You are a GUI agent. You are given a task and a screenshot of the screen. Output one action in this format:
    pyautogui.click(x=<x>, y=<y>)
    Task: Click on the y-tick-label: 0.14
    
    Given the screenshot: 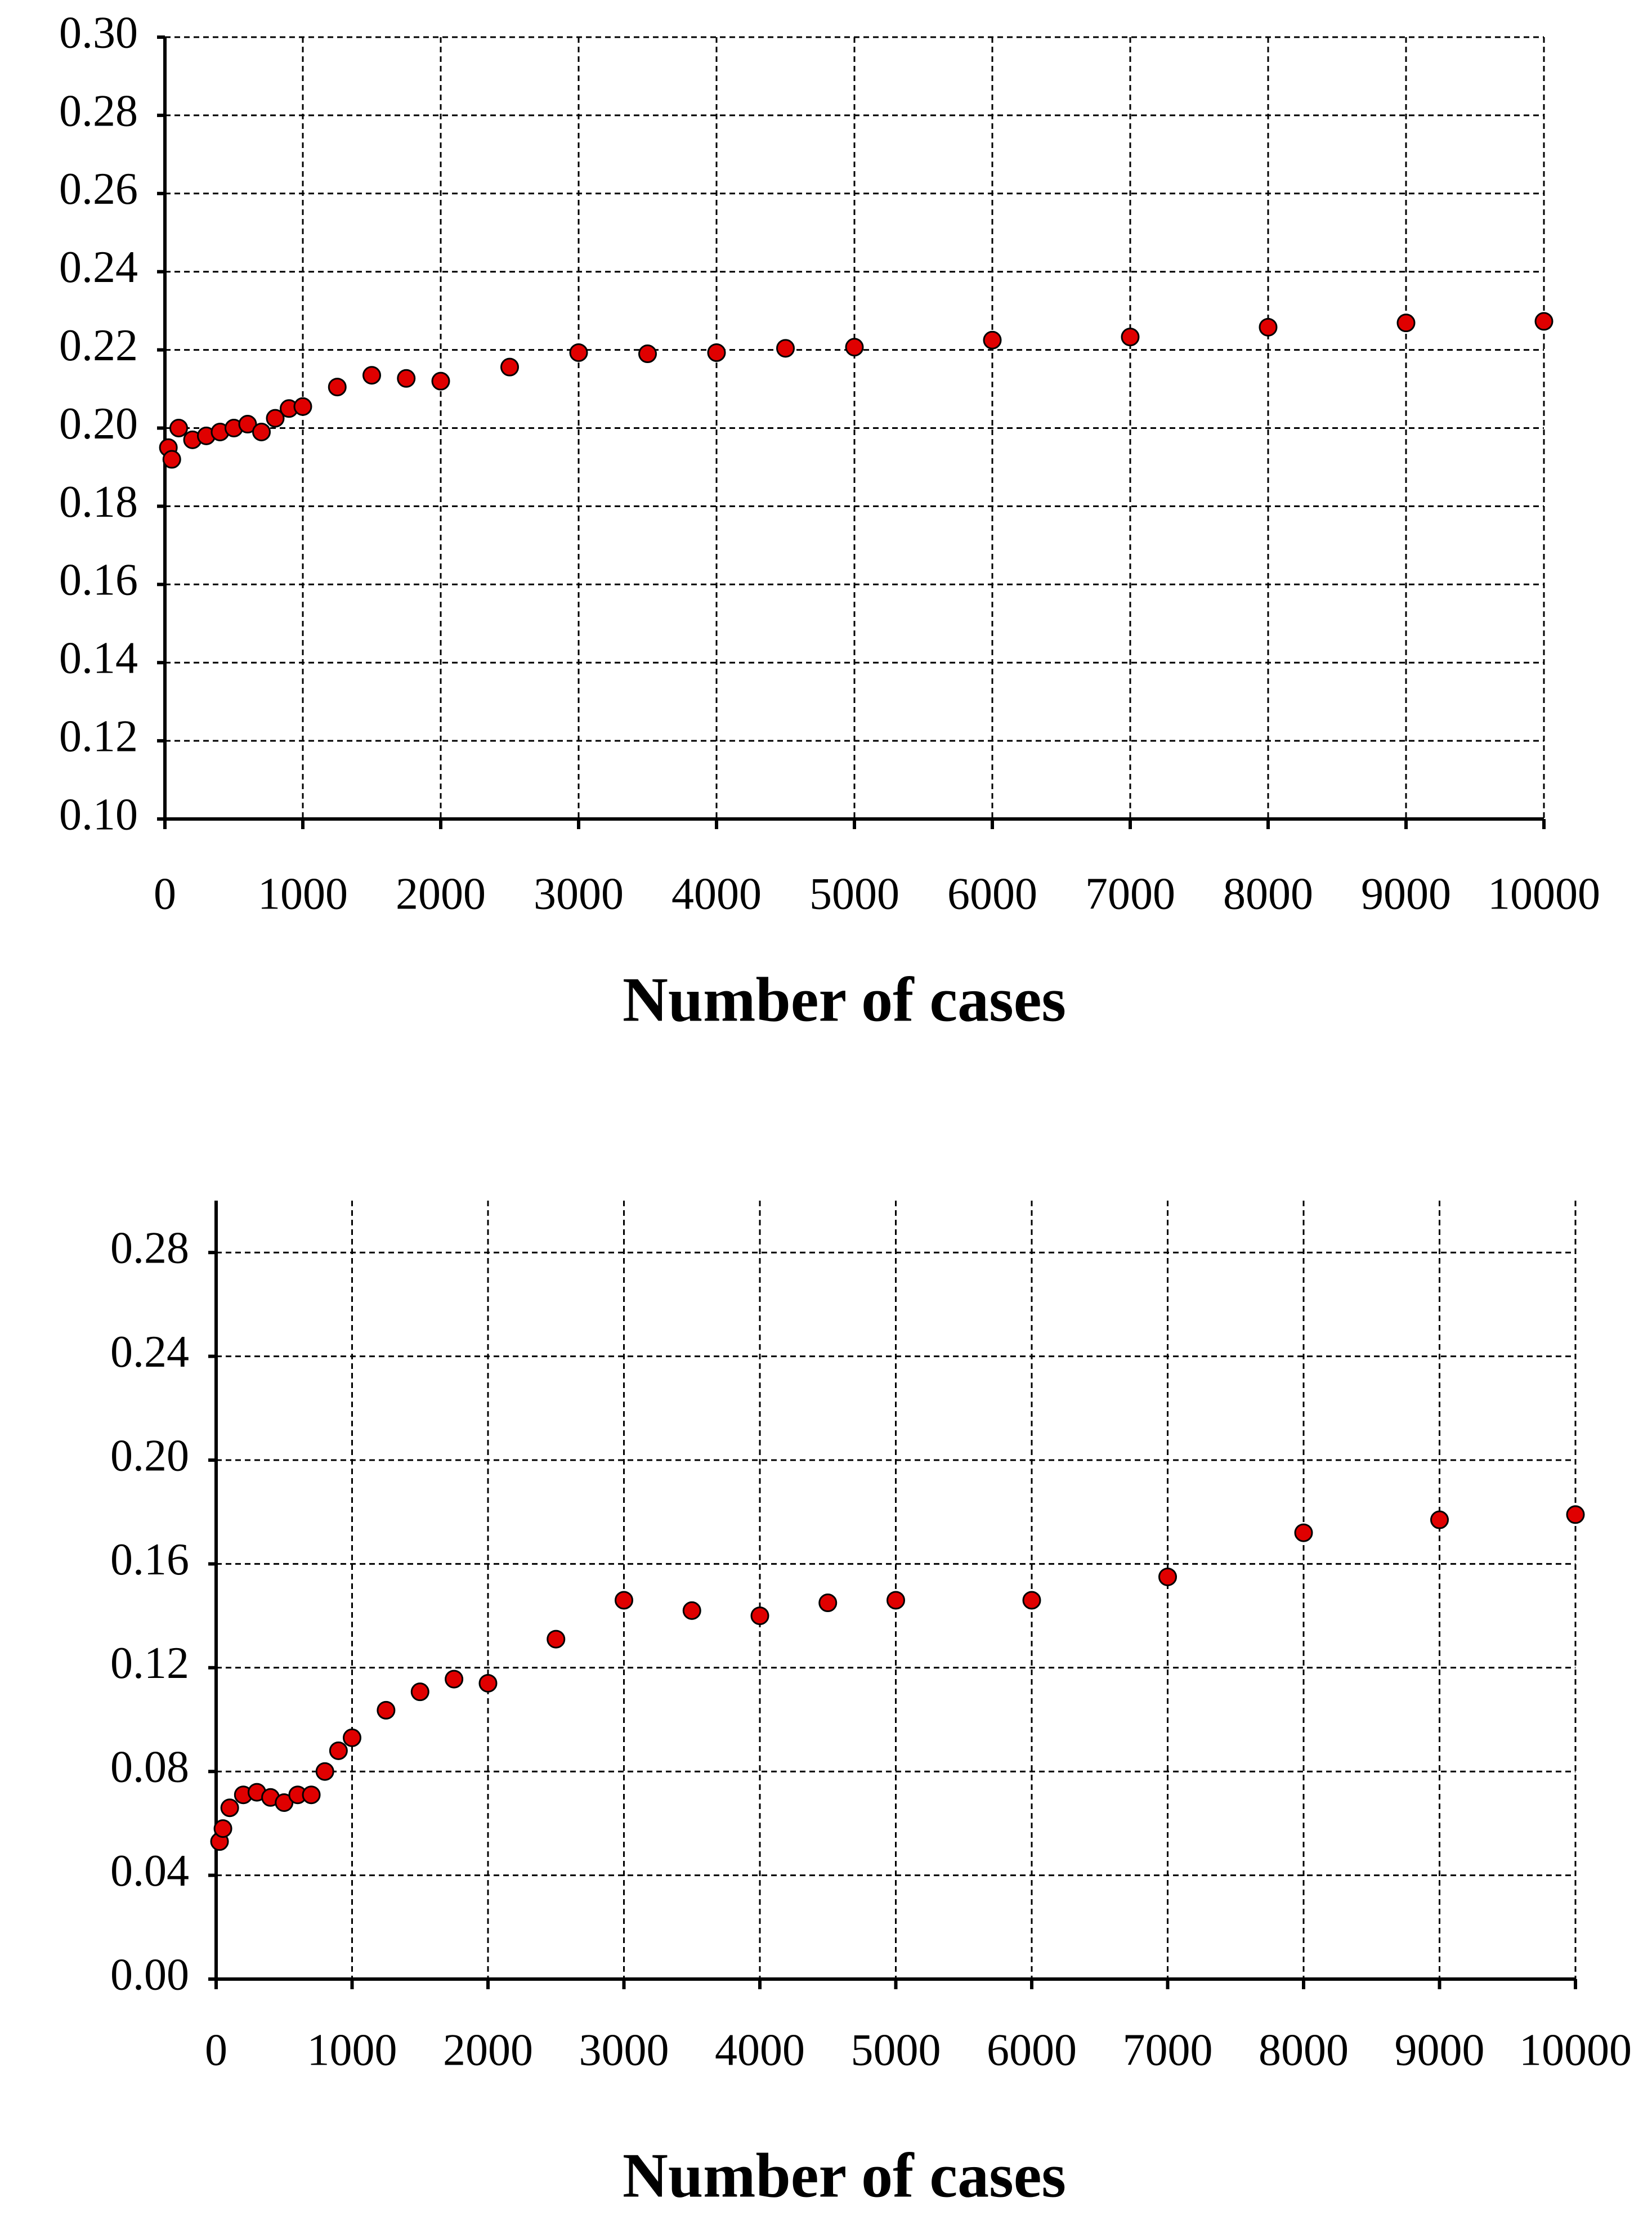 What is the action you would take?
    pyautogui.click(x=99, y=658)
    